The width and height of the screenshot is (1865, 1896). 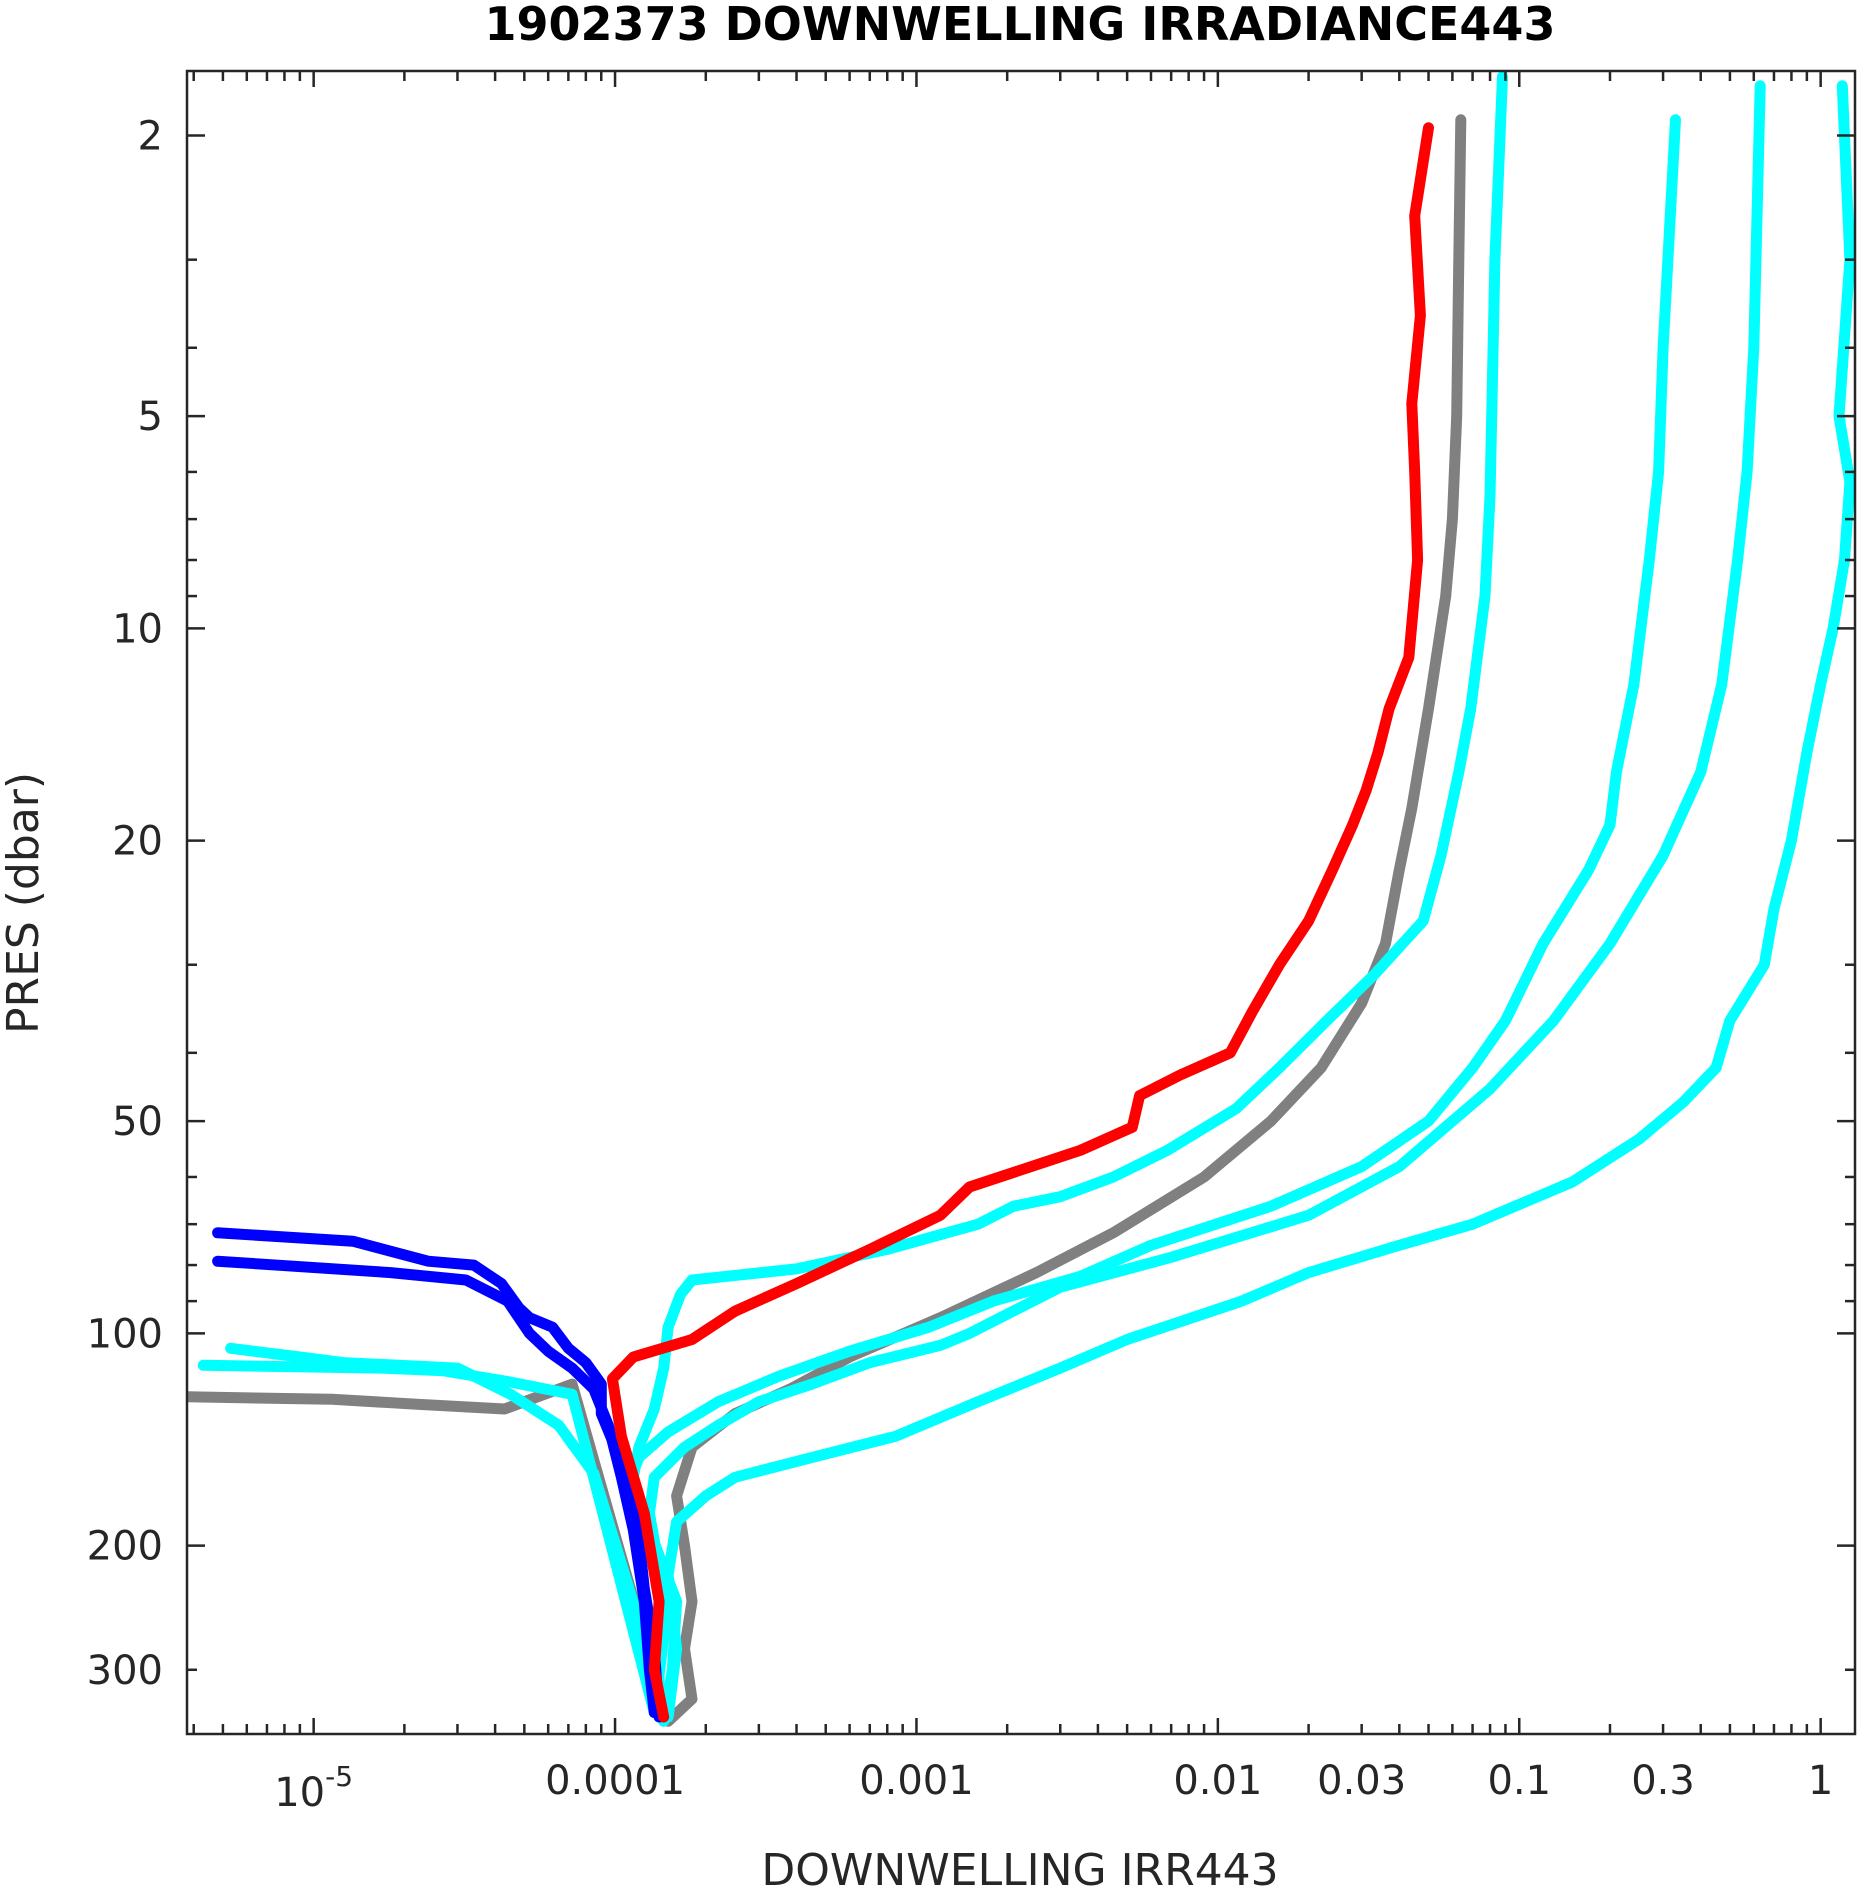 What do you see at coordinates (137, 842) in the screenshot?
I see `y-tick-label: 20` at bounding box center [137, 842].